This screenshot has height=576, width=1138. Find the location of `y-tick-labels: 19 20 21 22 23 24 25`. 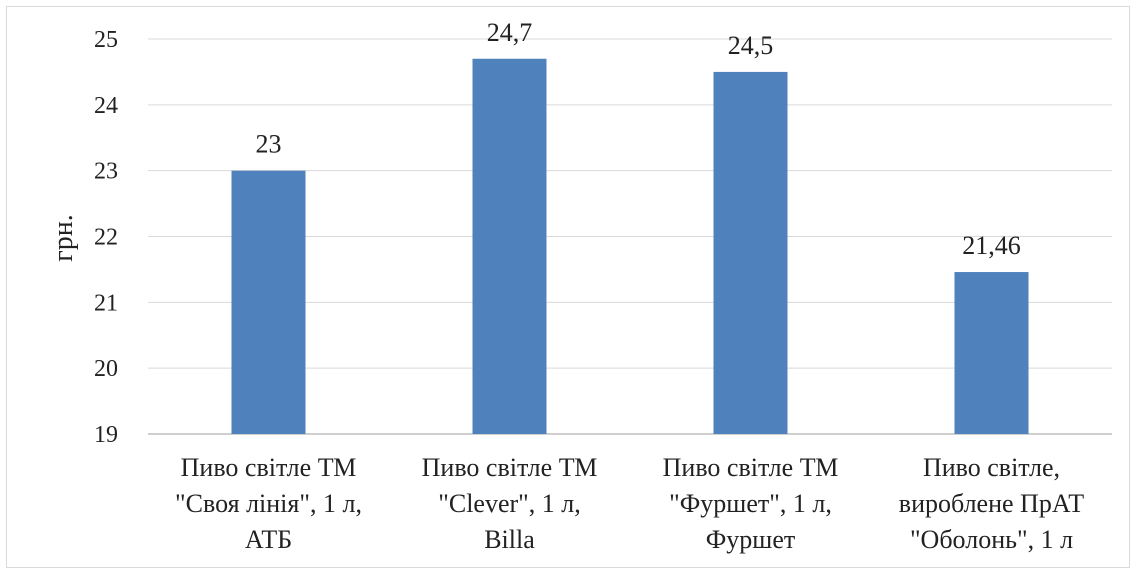

y-tick-labels: 19 20 21 22 23 24 25 is located at coordinates (106, 237).